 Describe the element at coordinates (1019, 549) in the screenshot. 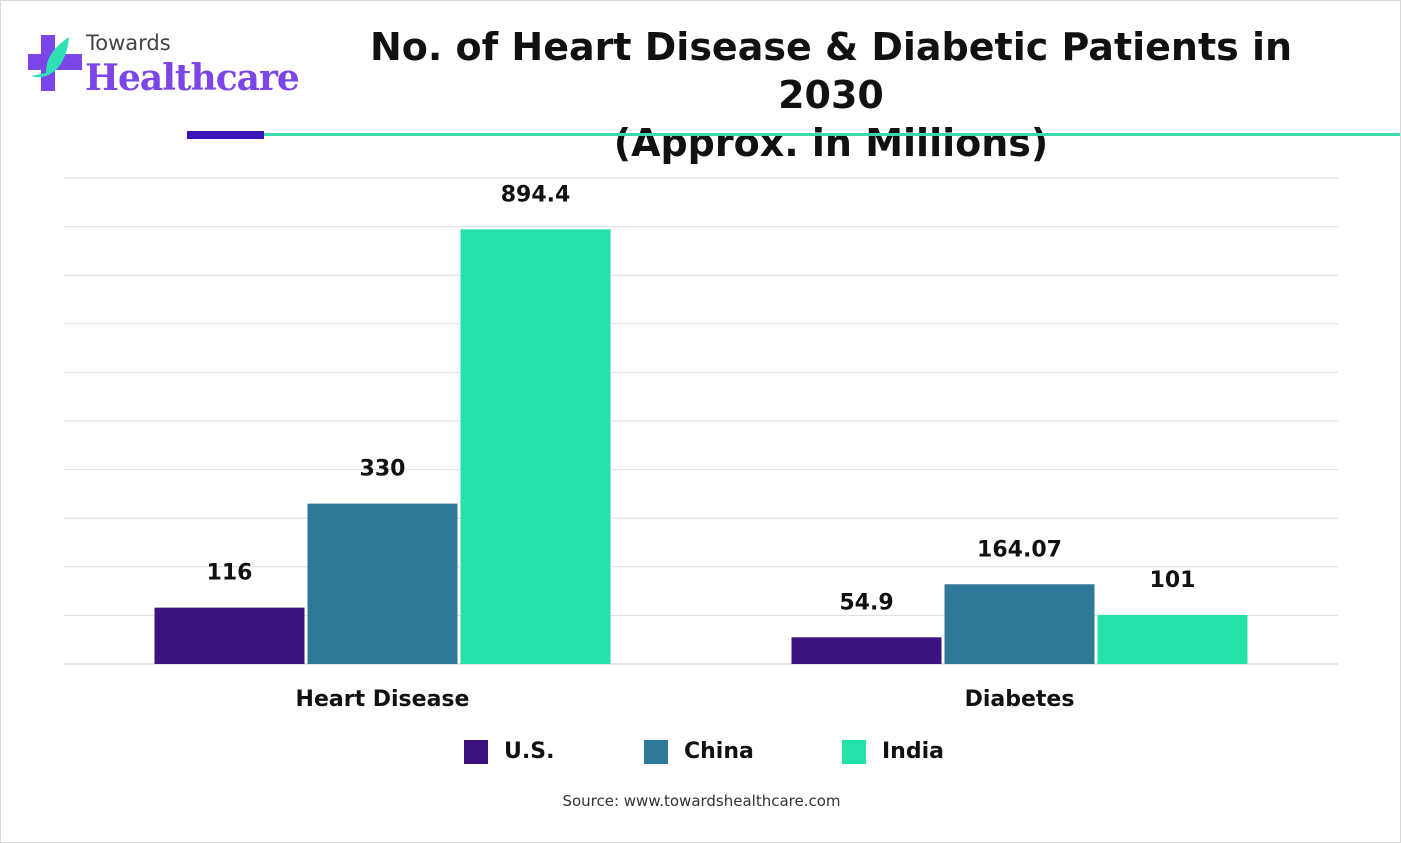

I see `data-label: 164.07` at that location.